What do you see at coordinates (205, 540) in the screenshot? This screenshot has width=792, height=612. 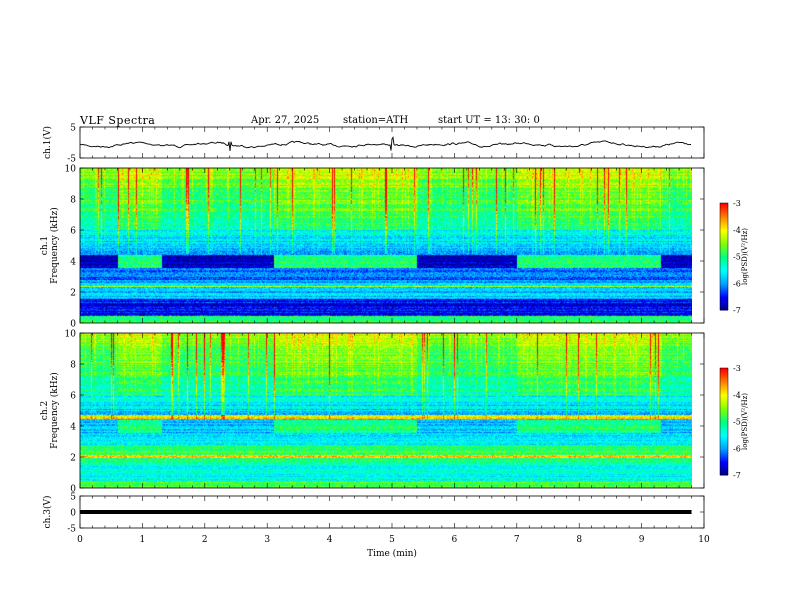 I see `x-tick-label: 2` at bounding box center [205, 540].